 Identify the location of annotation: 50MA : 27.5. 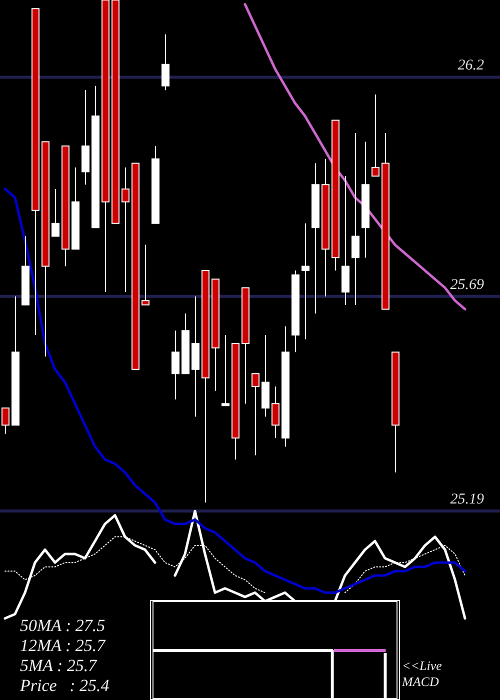
(63, 626).